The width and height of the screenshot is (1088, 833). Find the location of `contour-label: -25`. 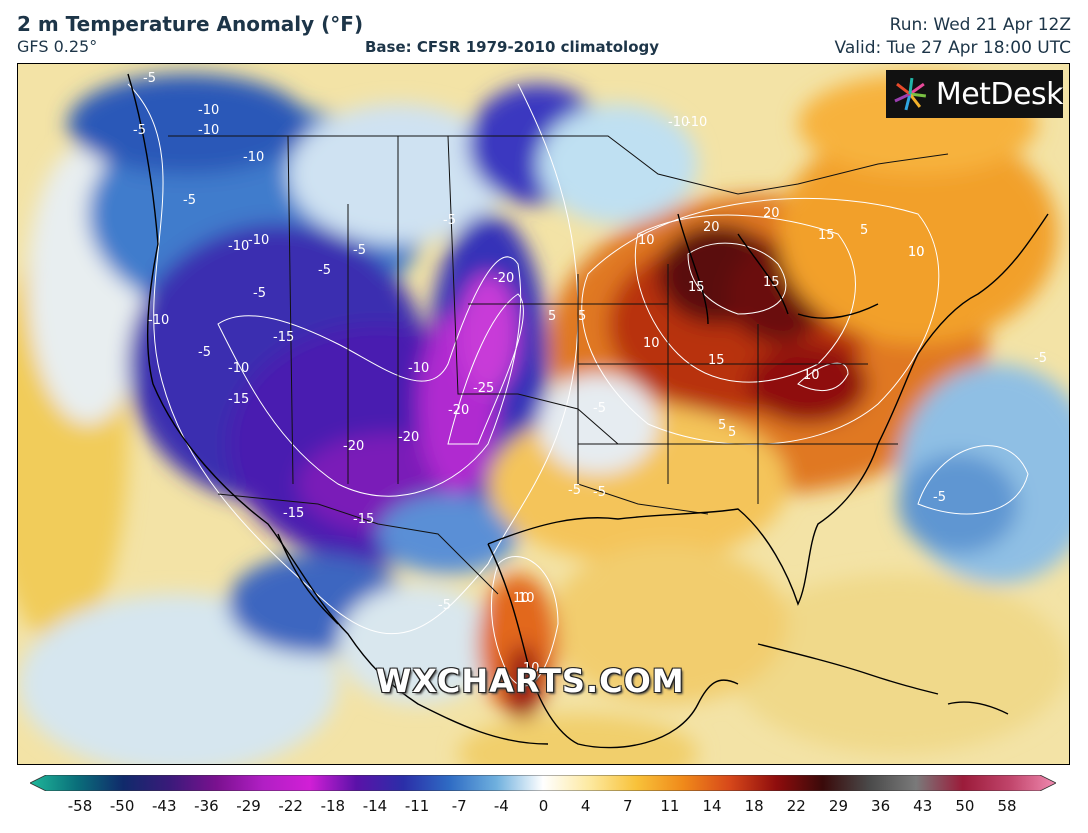

contour-label: -25 is located at coordinates (483, 388).